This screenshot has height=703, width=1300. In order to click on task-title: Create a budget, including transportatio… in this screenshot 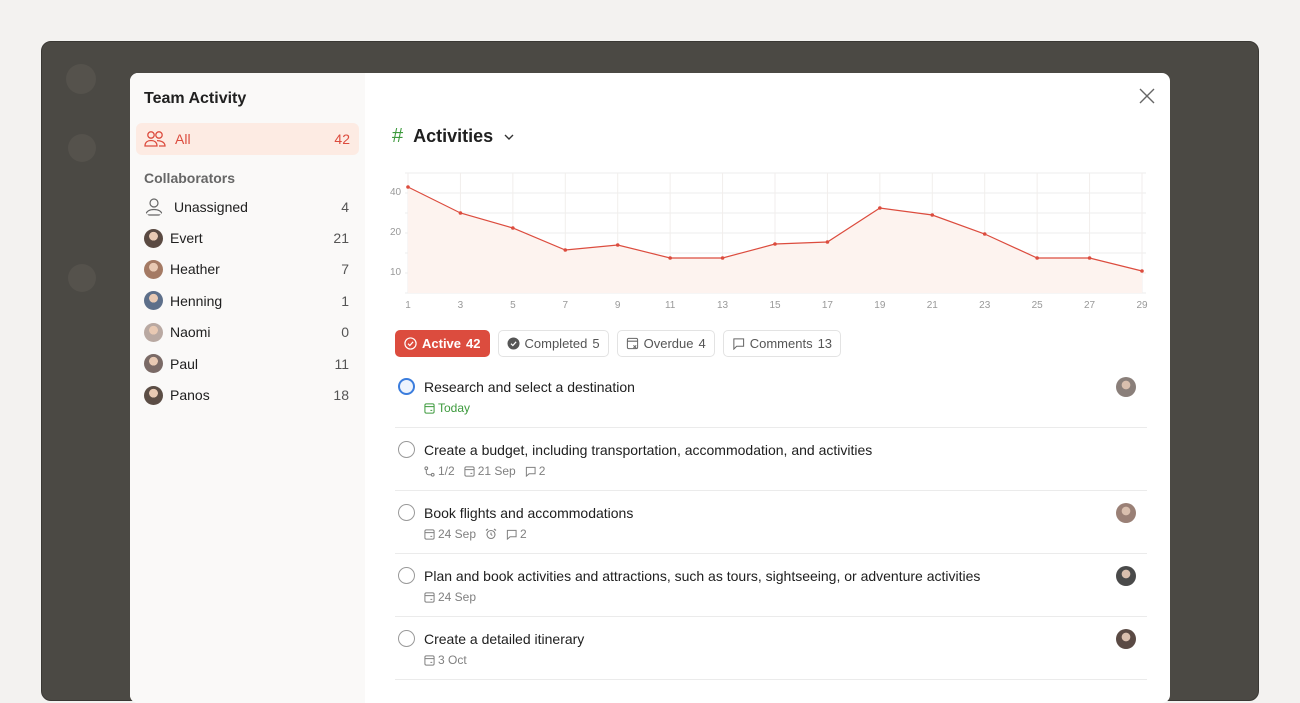, I will do `click(648, 450)`.